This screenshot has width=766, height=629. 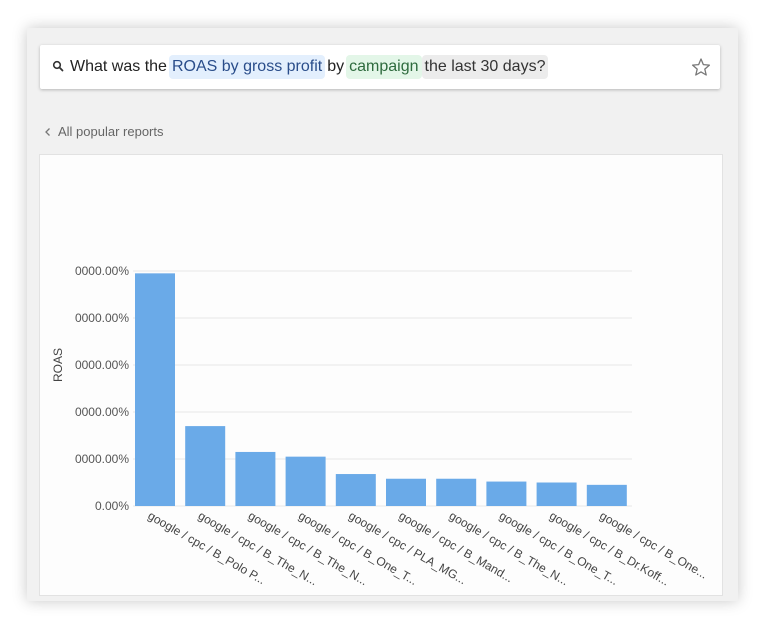 What do you see at coordinates (247, 67) in the screenshot?
I see `query-metric-chip: ROAS by gross profit` at bounding box center [247, 67].